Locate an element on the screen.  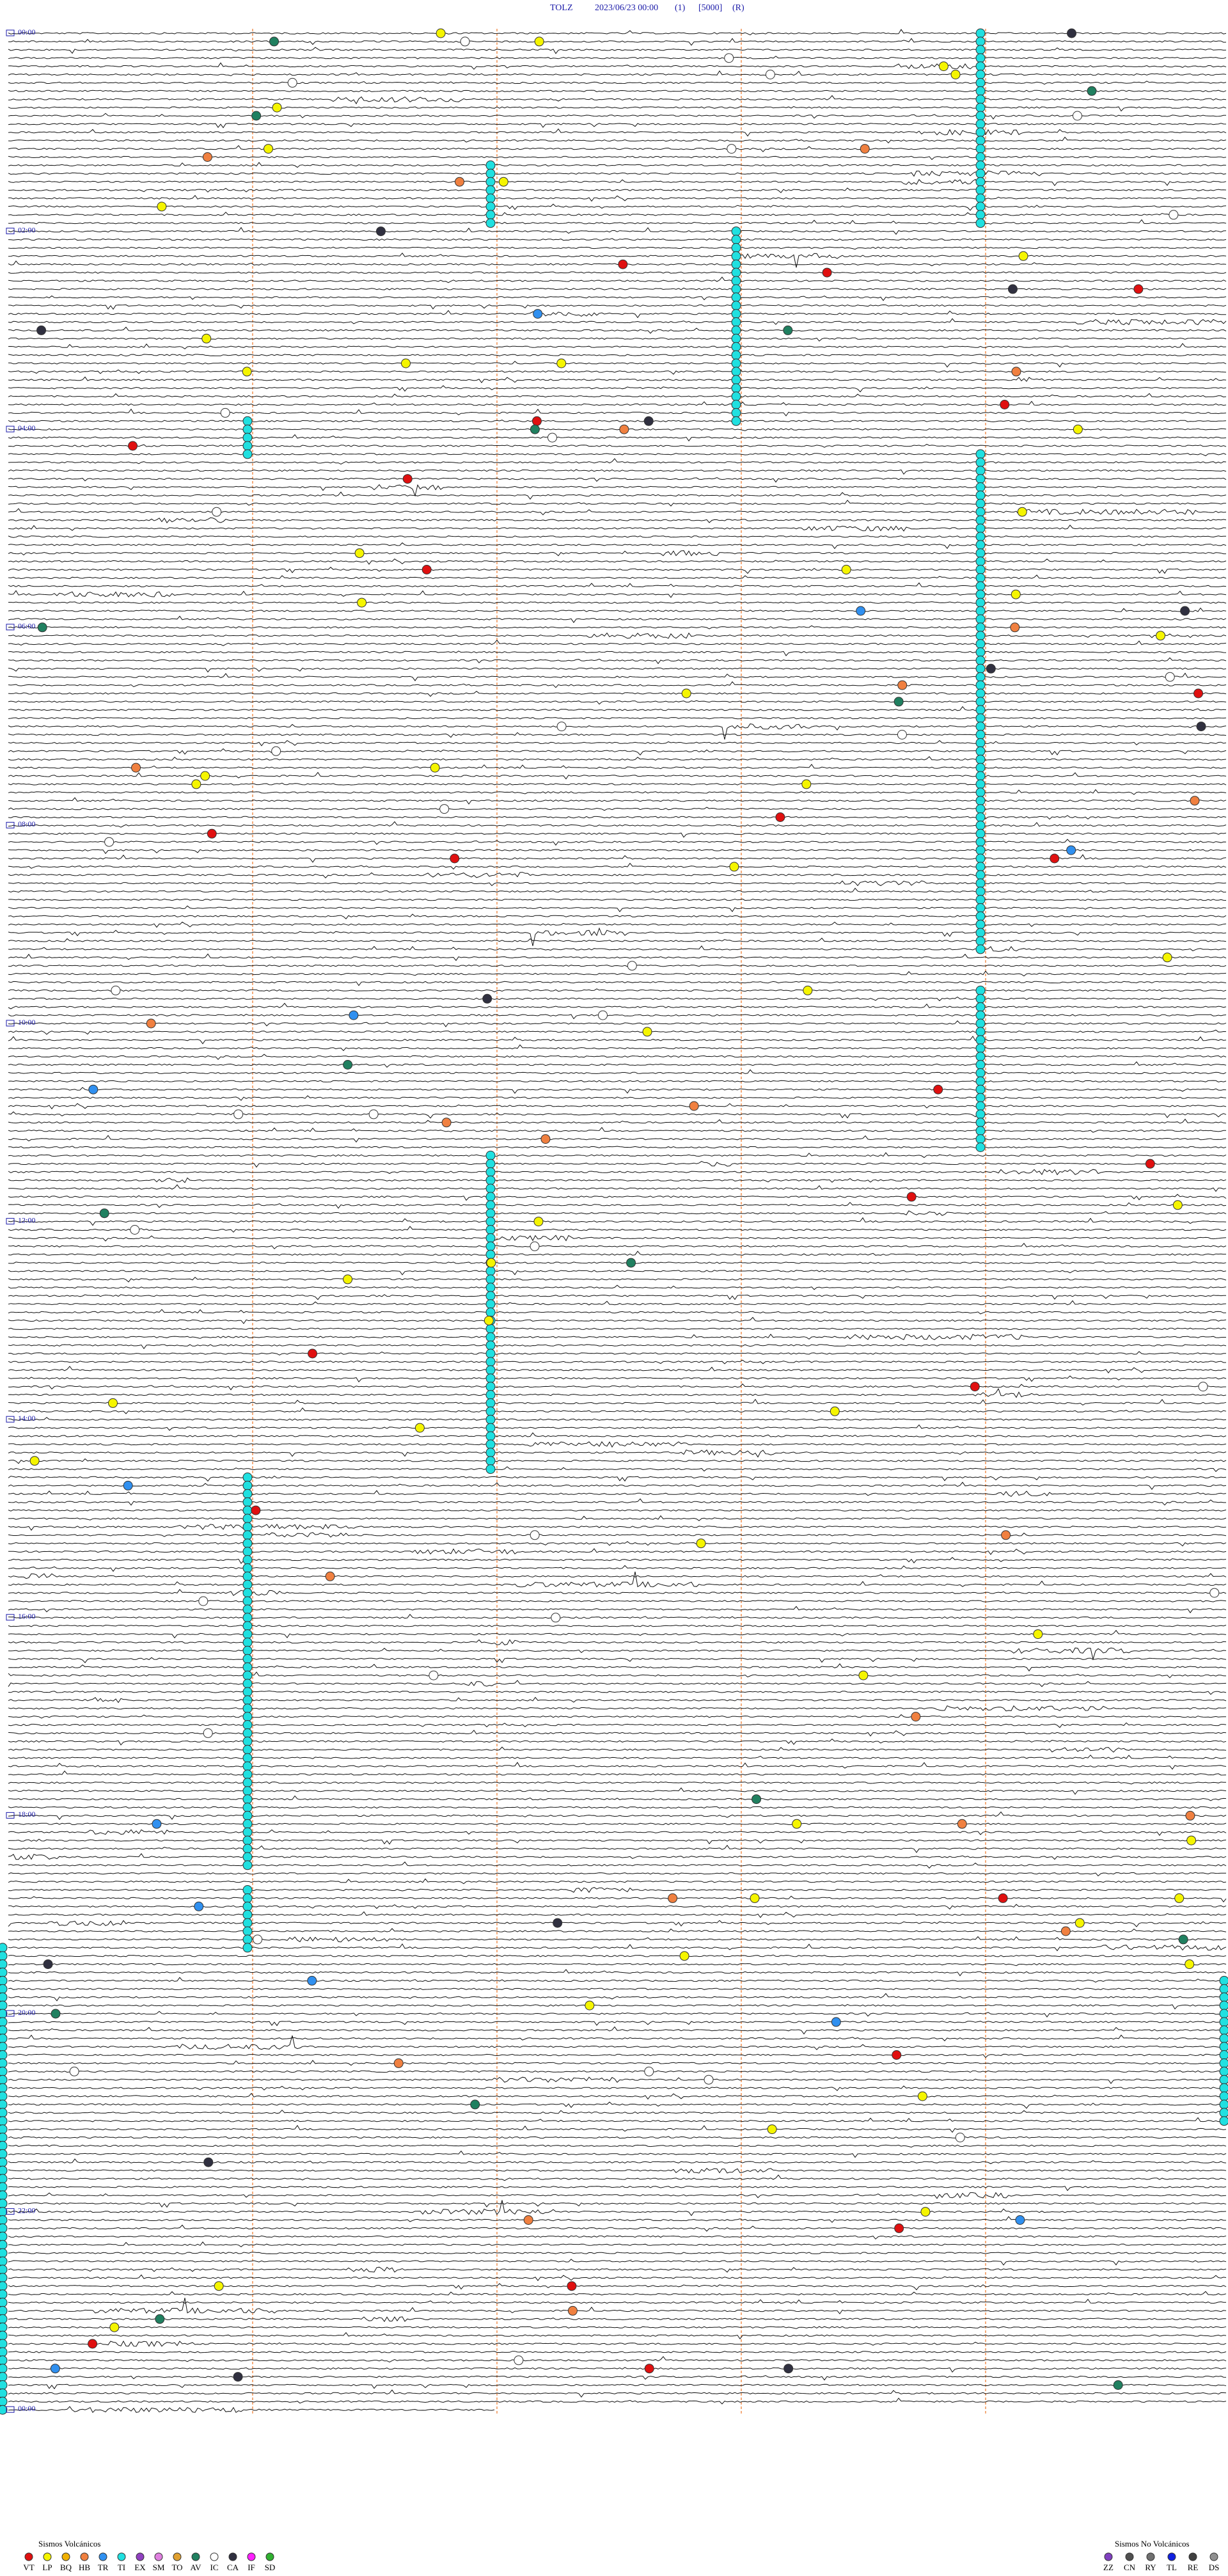
legend-label: TL is located at coordinates (1172, 2567).